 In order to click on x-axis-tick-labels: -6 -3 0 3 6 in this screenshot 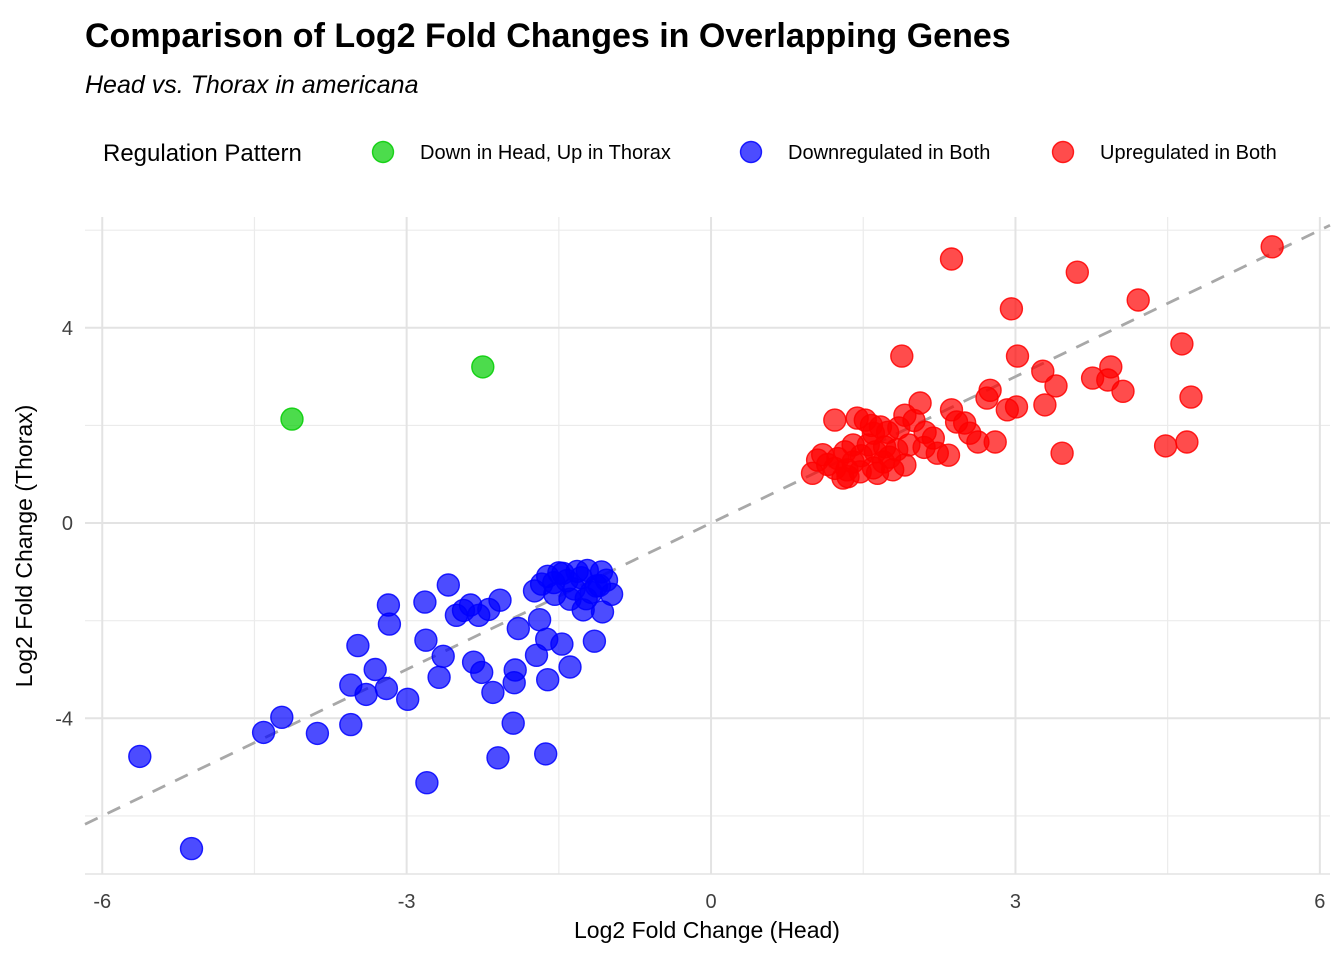, I will do `click(709, 902)`.